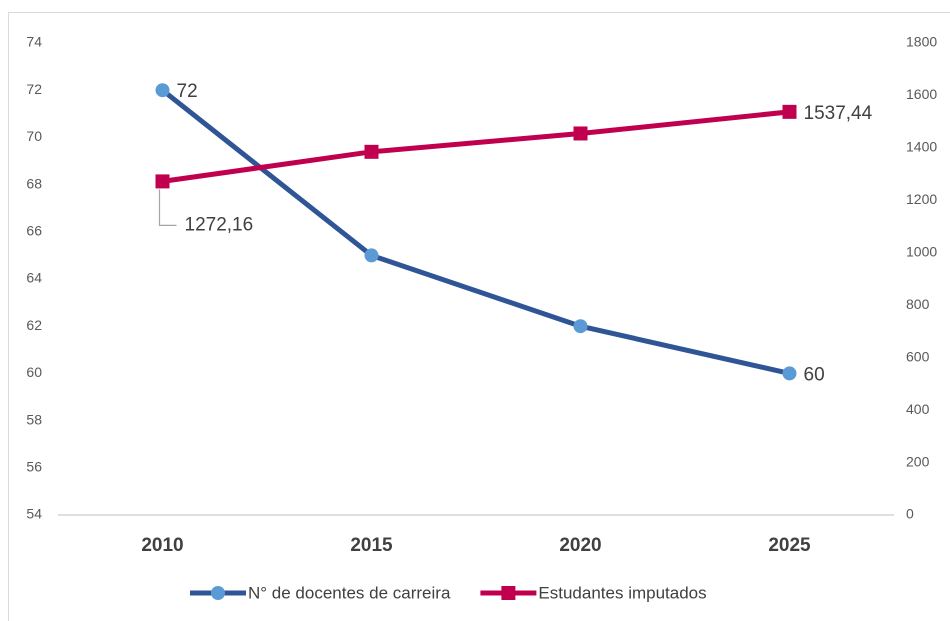 Image resolution: width=950 pixels, height=621 pixels. Describe the element at coordinates (580, 545) in the screenshot. I see `x-tick-label: 2020` at that location.